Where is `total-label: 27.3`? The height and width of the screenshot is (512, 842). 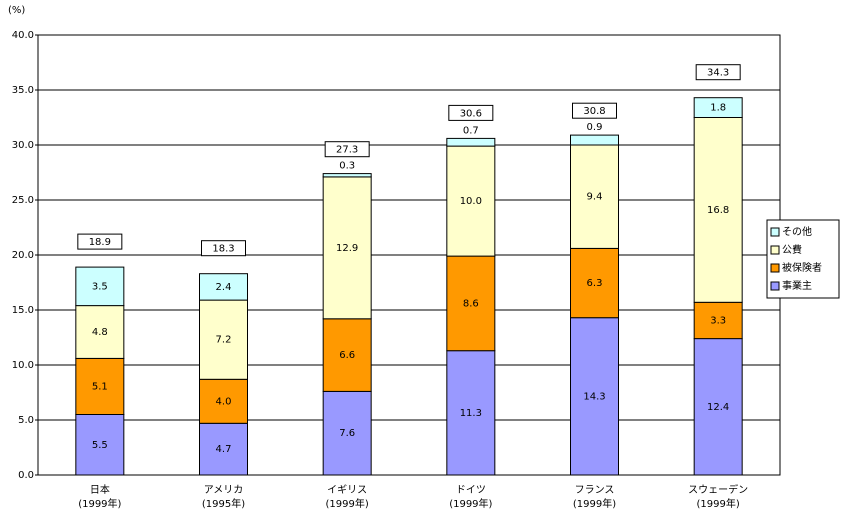 total-label: 27.3 is located at coordinates (347, 150).